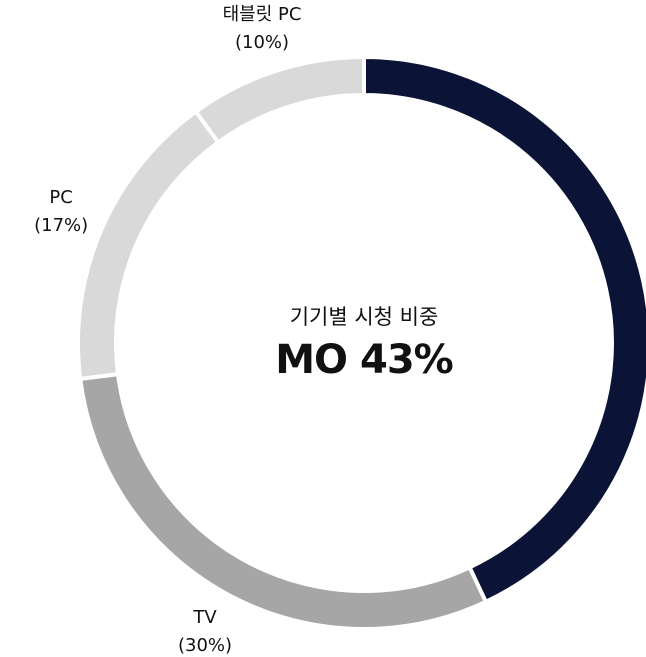 The height and width of the screenshot is (657, 646). I want to click on segment-label: 태블릿 PC, so click(262, 14).